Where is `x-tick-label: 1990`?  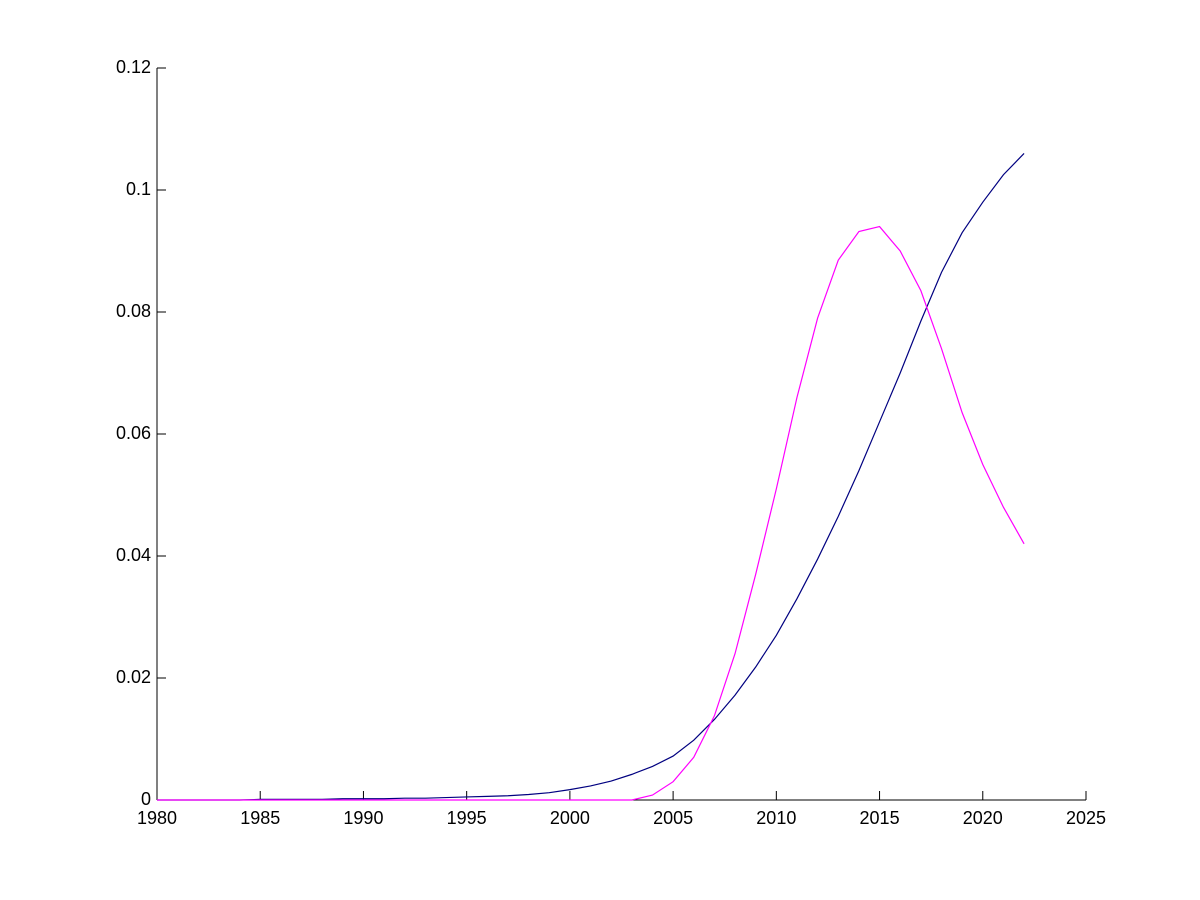
x-tick-label: 1990 is located at coordinates (363, 818).